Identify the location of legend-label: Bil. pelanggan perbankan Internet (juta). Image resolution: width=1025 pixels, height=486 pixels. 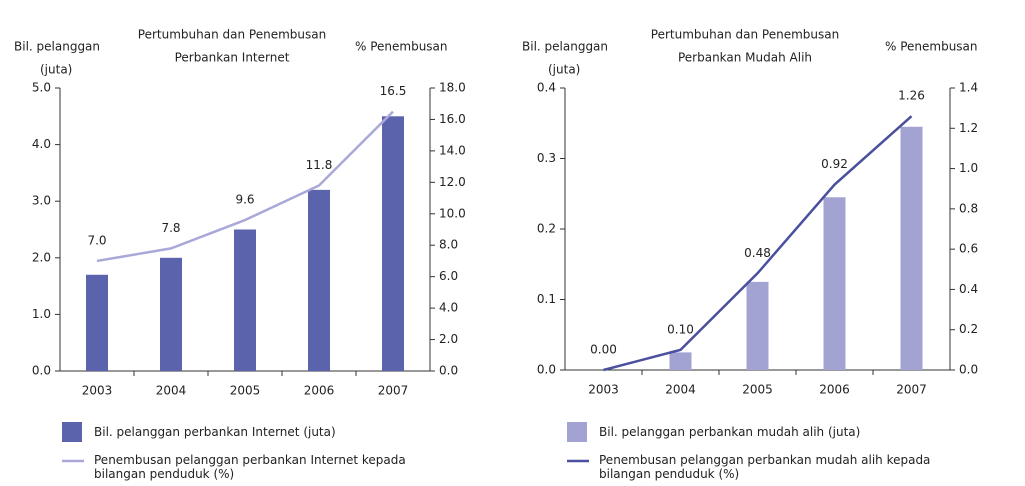
(215, 432).